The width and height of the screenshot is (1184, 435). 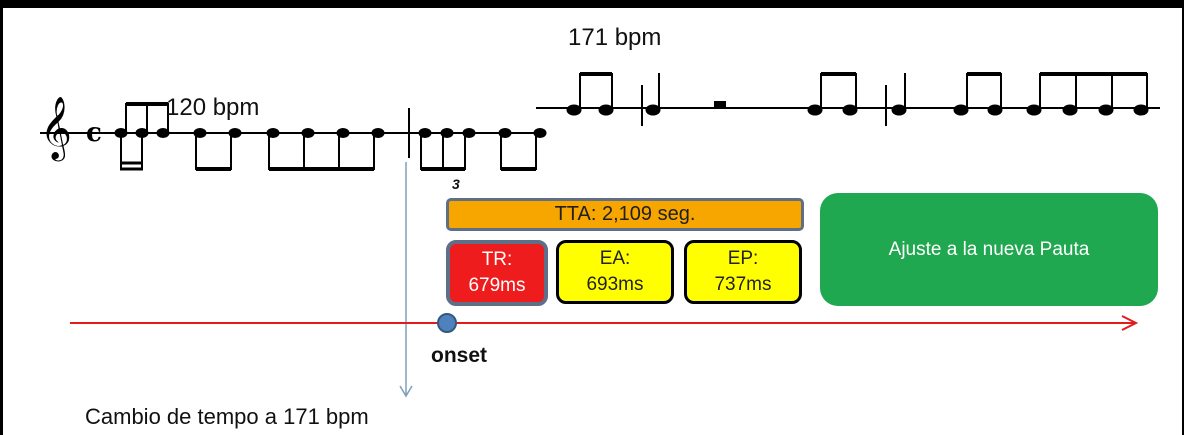 What do you see at coordinates (56, 129) in the screenshot?
I see `treble-clef-icon: 𝄞` at bounding box center [56, 129].